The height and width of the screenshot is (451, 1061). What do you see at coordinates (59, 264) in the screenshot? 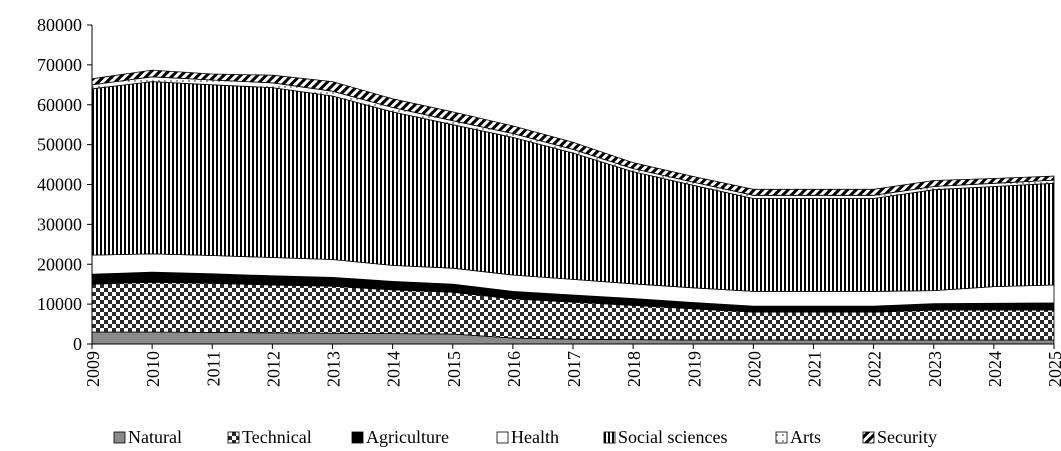
I see `y-tick-label: 20000` at bounding box center [59, 264].